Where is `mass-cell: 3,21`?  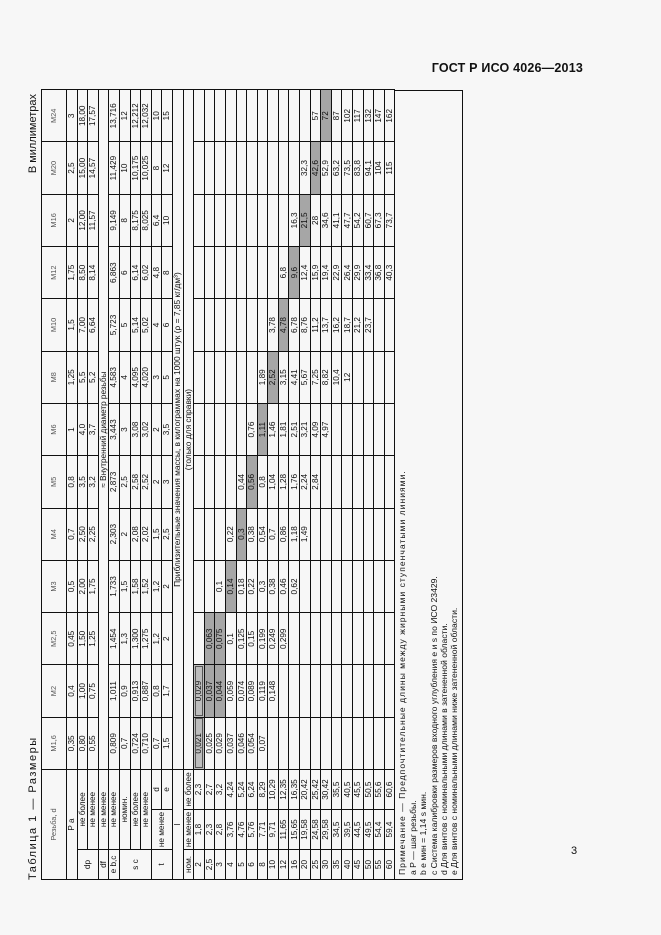
mass-cell: 3,21 is located at coordinates (305, 429).